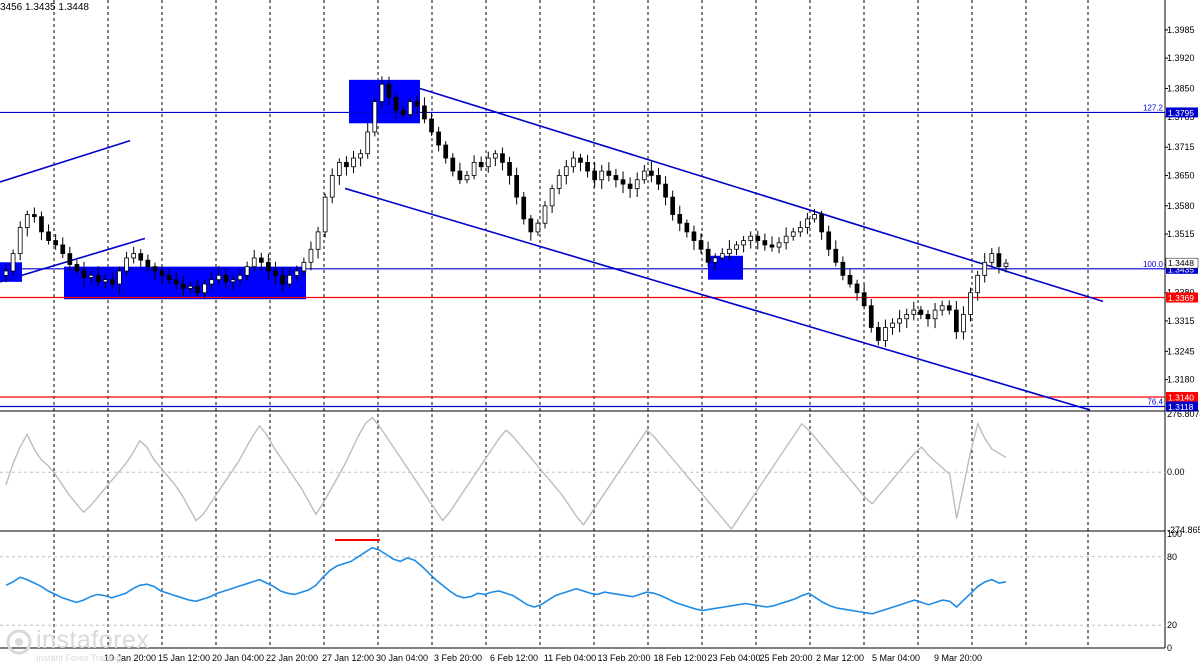  Describe the element at coordinates (402, 658) in the screenshot. I see `time-label: 30 Jan 04:00` at that location.